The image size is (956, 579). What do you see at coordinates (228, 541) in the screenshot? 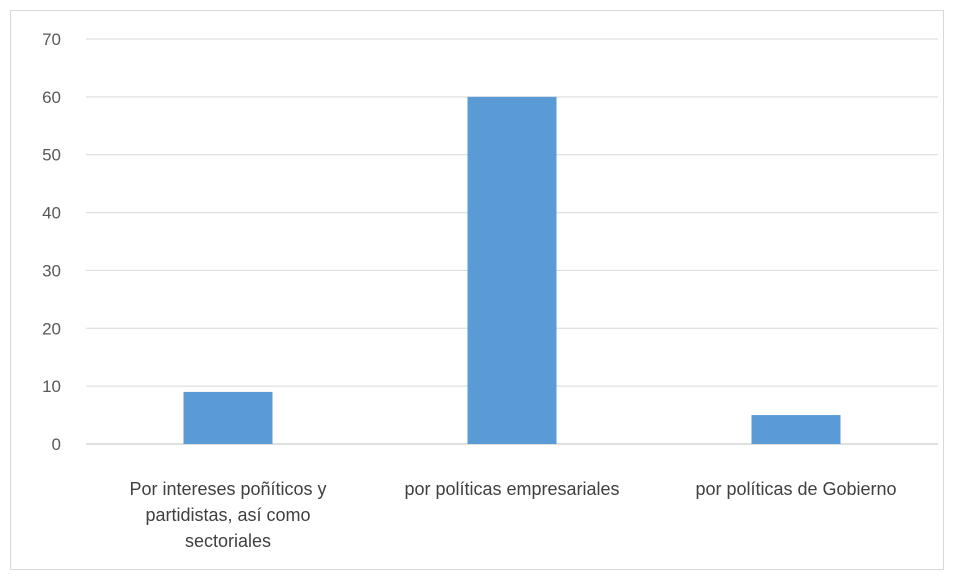
I see `x-category-label-1-line-3: sectoriales` at bounding box center [228, 541].